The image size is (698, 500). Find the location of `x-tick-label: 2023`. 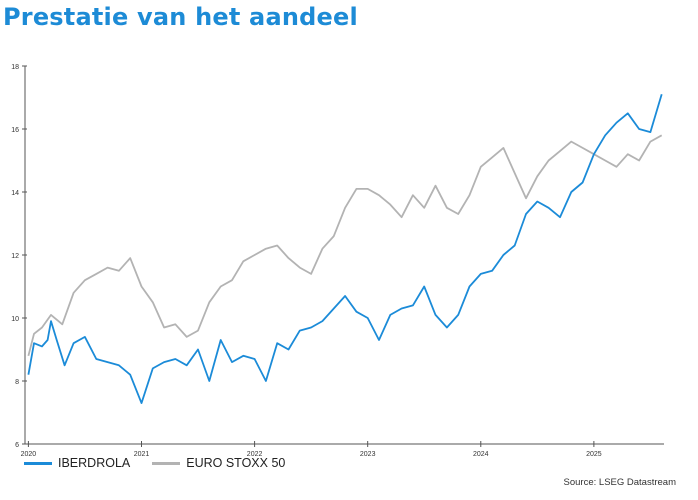

x-tick-label: 2023 is located at coordinates (368, 454).